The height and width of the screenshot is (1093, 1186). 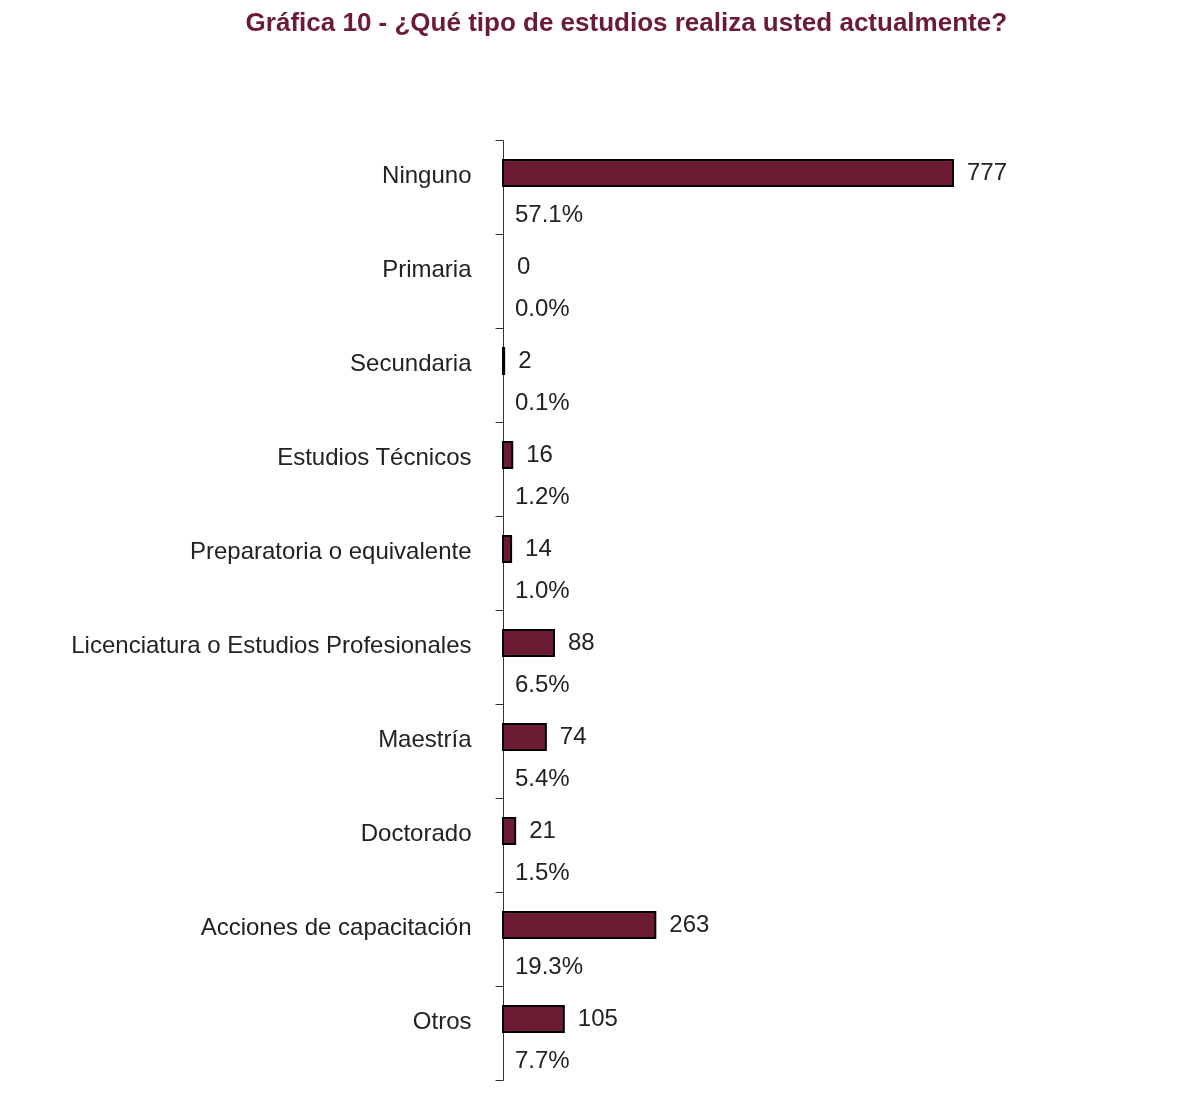 What do you see at coordinates (427, 174) in the screenshot?
I see `y-tick-label: Ninguno` at bounding box center [427, 174].